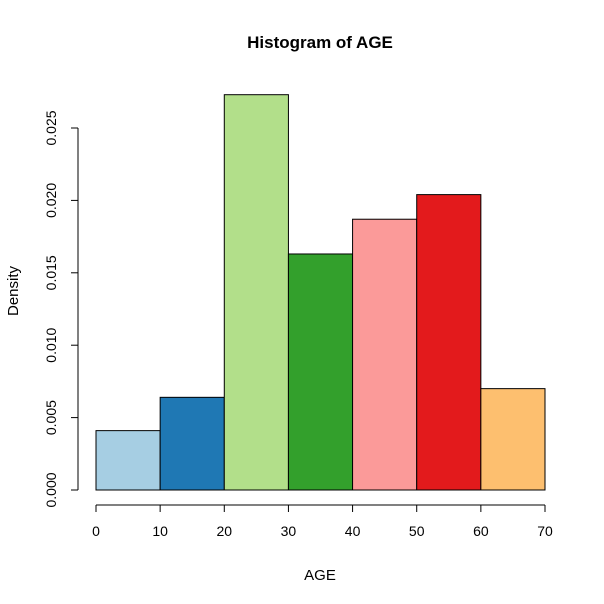 This screenshot has width=604, height=604. I want to click on x-tick-label: 60, so click(481, 531).